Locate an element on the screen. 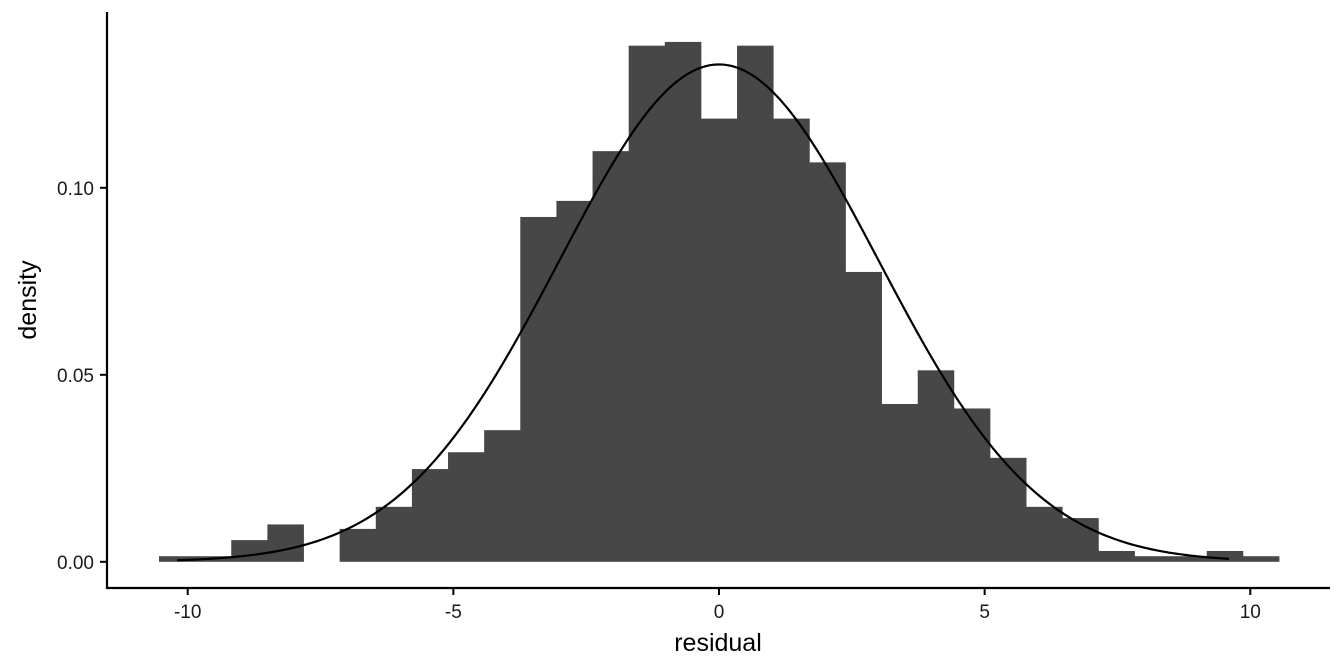 This screenshot has width=1344, height=672. x-axis-title: residual is located at coordinates (718, 643).